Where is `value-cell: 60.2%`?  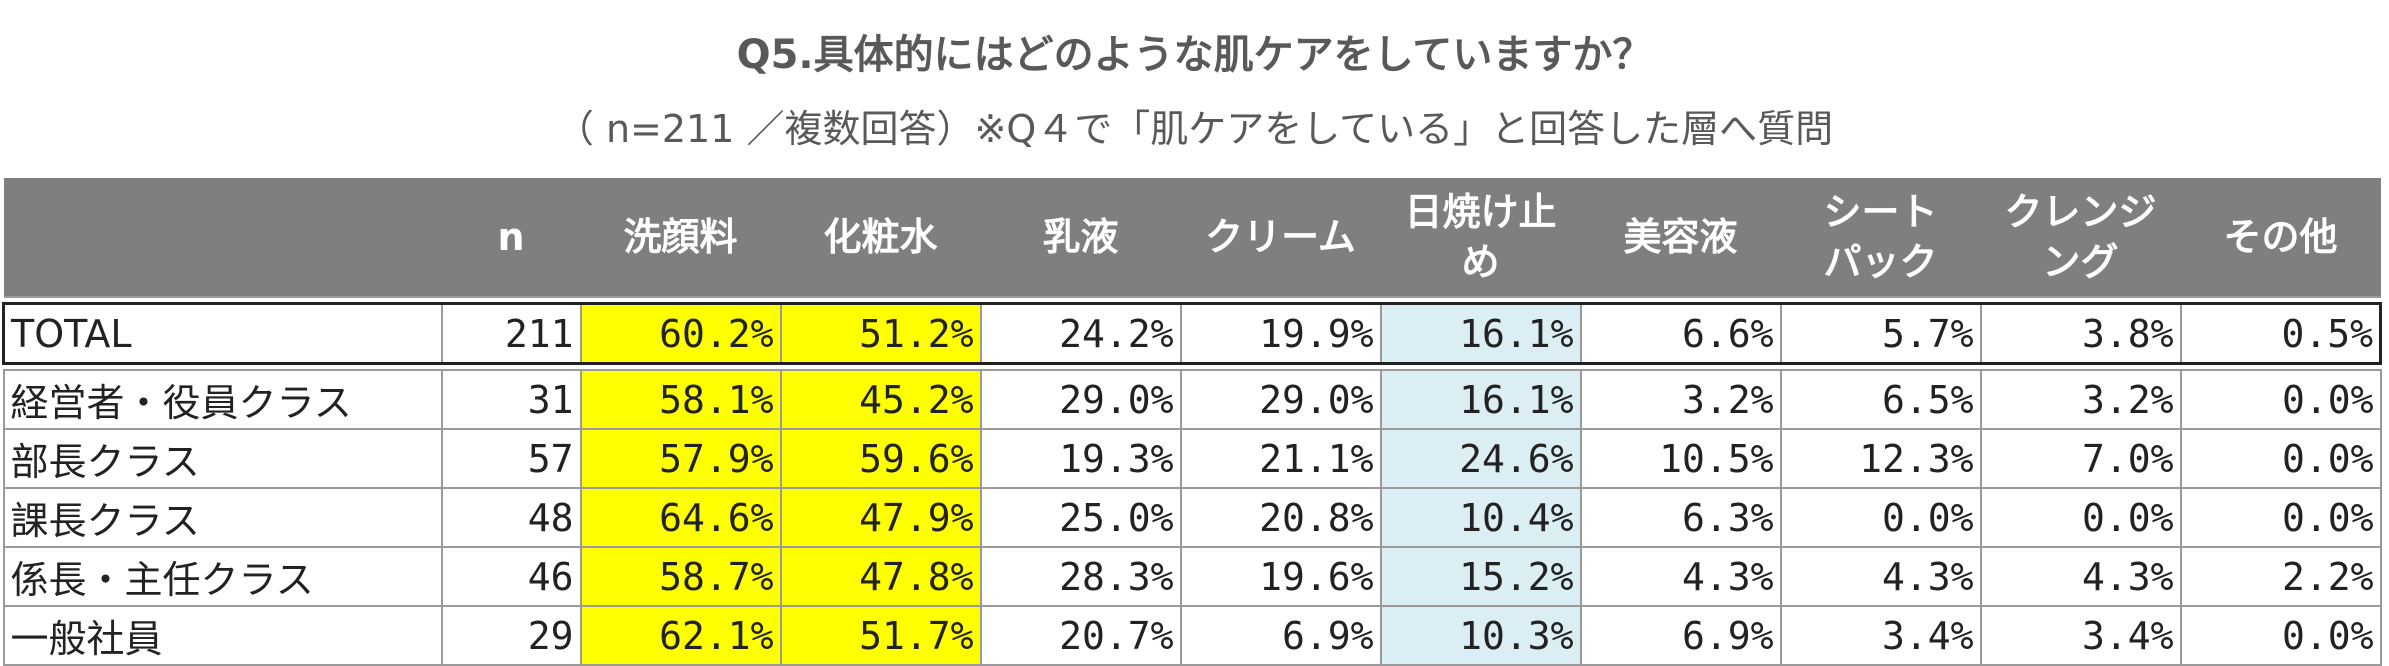 value-cell: 60.2% is located at coordinates (680, 333).